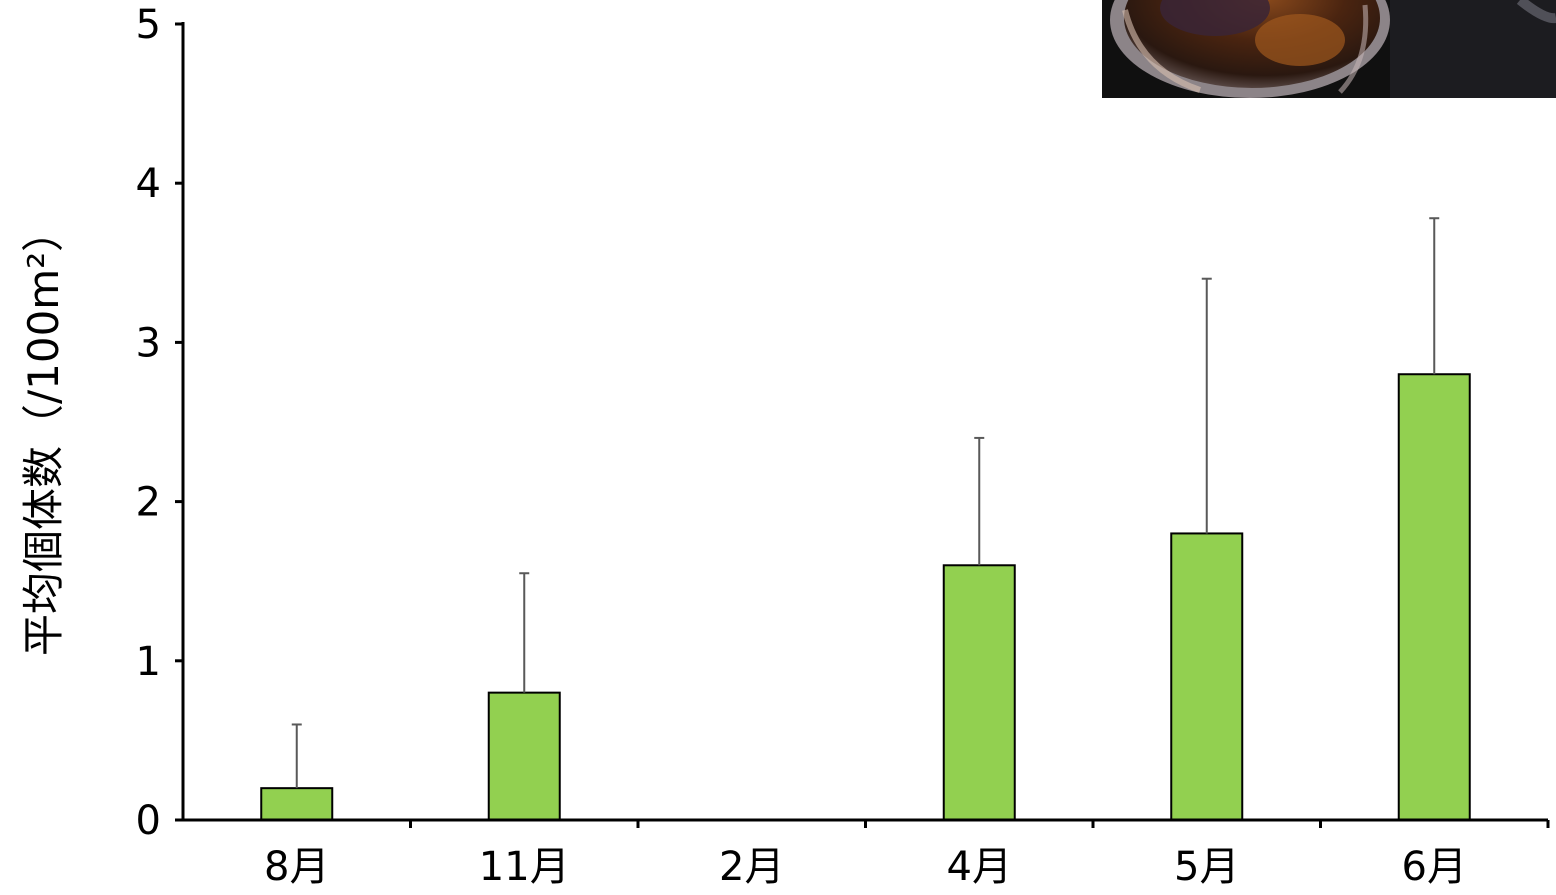  What do you see at coordinates (751, 867) in the screenshot?
I see `x-tick-label: 2月` at bounding box center [751, 867].